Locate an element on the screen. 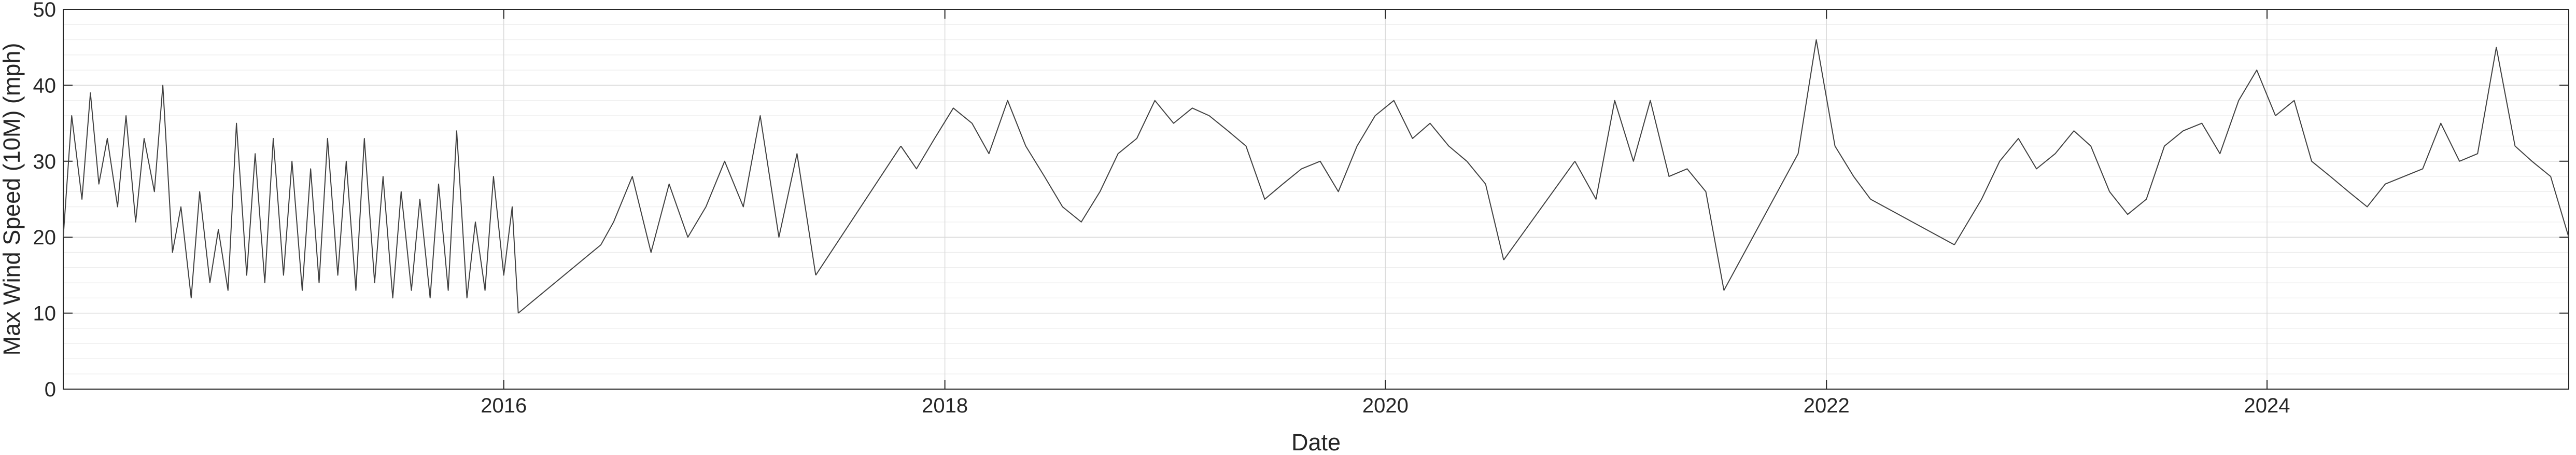  x-tick-label: 2020 is located at coordinates (1385, 406).